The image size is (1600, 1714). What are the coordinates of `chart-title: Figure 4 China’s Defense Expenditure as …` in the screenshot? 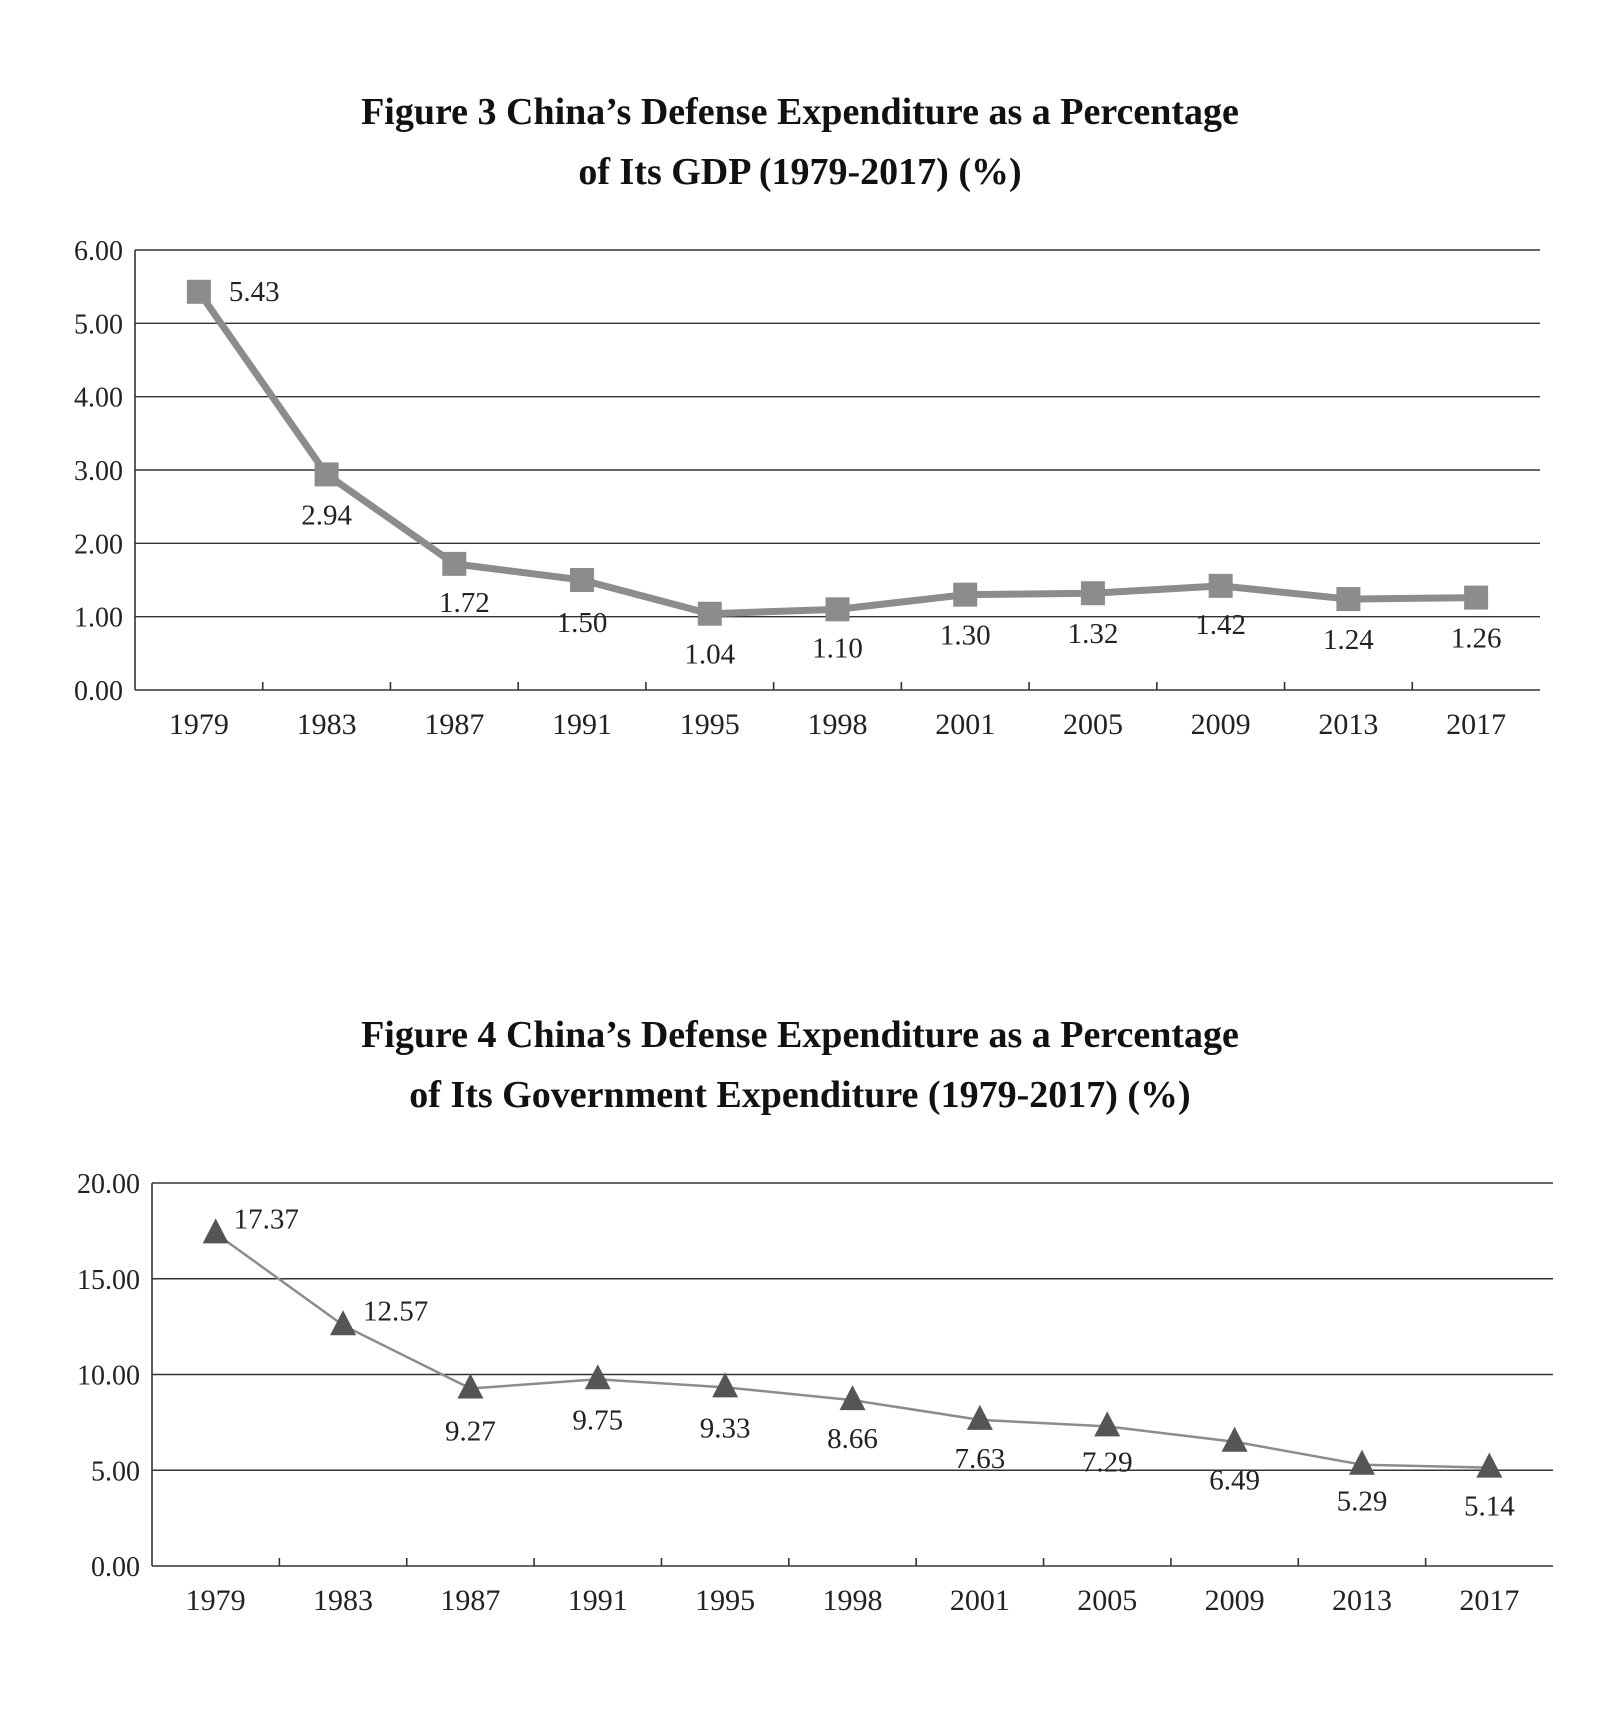 It's located at (800, 1065).